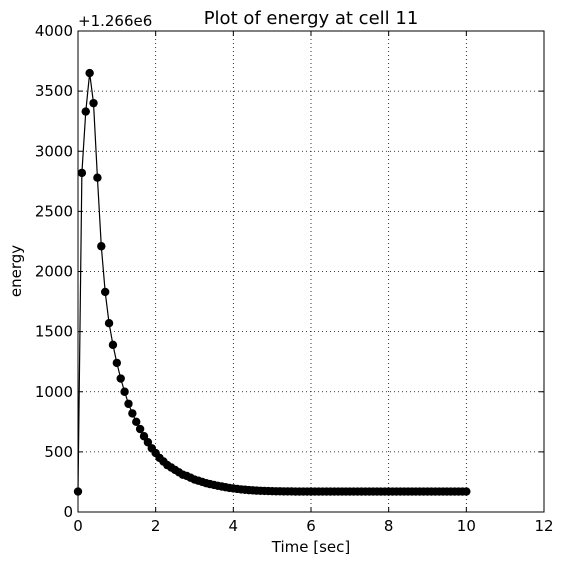  What do you see at coordinates (54, 31) in the screenshot?
I see `y-tick-label: 4000` at bounding box center [54, 31].